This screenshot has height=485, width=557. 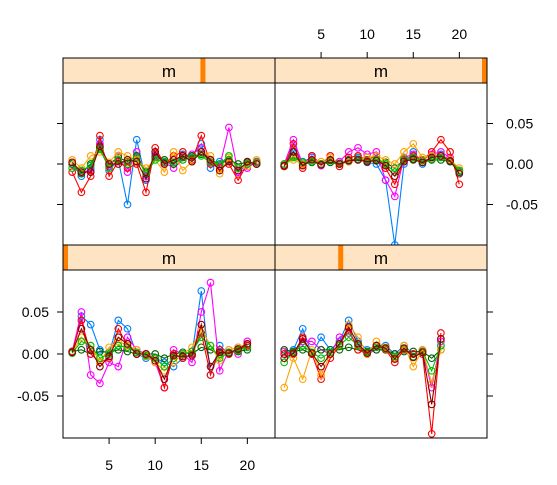 What do you see at coordinates (33, 396) in the screenshot?
I see `y-tick-label-left: -0.05` at bounding box center [33, 396].